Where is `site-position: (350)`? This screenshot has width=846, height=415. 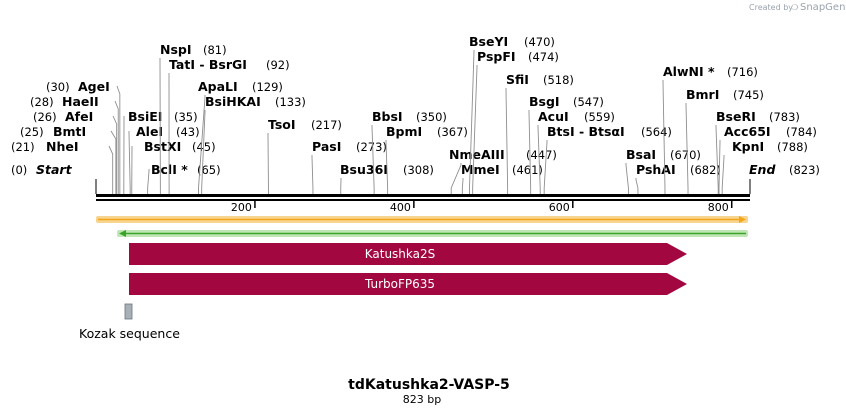
site-position: (350) is located at coordinates (431, 117).